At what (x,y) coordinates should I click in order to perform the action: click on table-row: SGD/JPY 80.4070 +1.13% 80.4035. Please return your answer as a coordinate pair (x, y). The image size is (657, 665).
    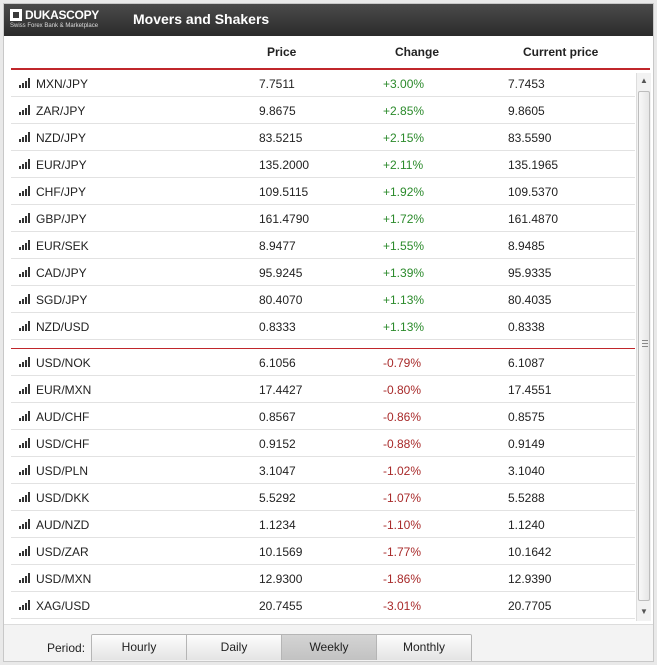
    Looking at the image, I should click on (323, 299).